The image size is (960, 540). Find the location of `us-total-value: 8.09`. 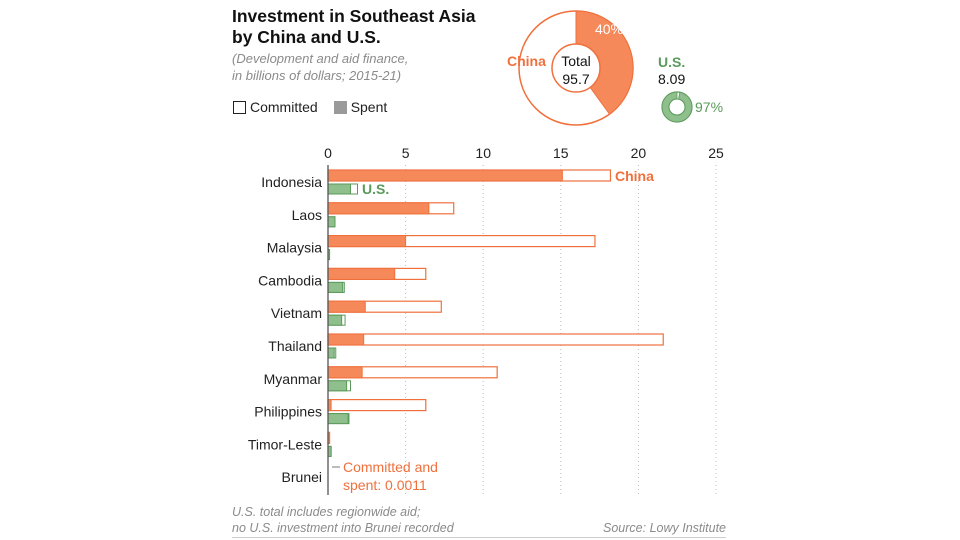

us-total-value: 8.09 is located at coordinates (671, 79).